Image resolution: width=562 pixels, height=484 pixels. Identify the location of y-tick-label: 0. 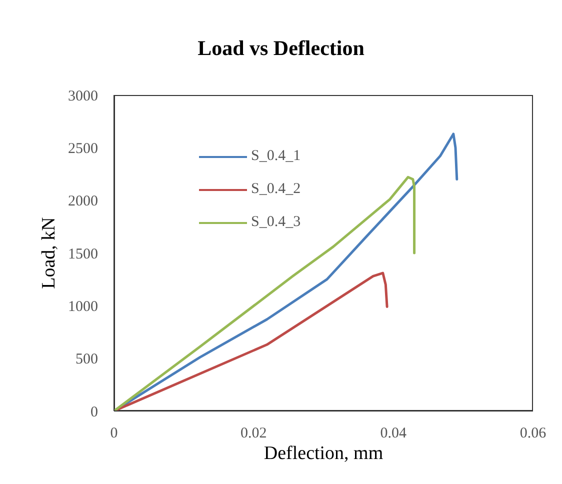
(94, 412).